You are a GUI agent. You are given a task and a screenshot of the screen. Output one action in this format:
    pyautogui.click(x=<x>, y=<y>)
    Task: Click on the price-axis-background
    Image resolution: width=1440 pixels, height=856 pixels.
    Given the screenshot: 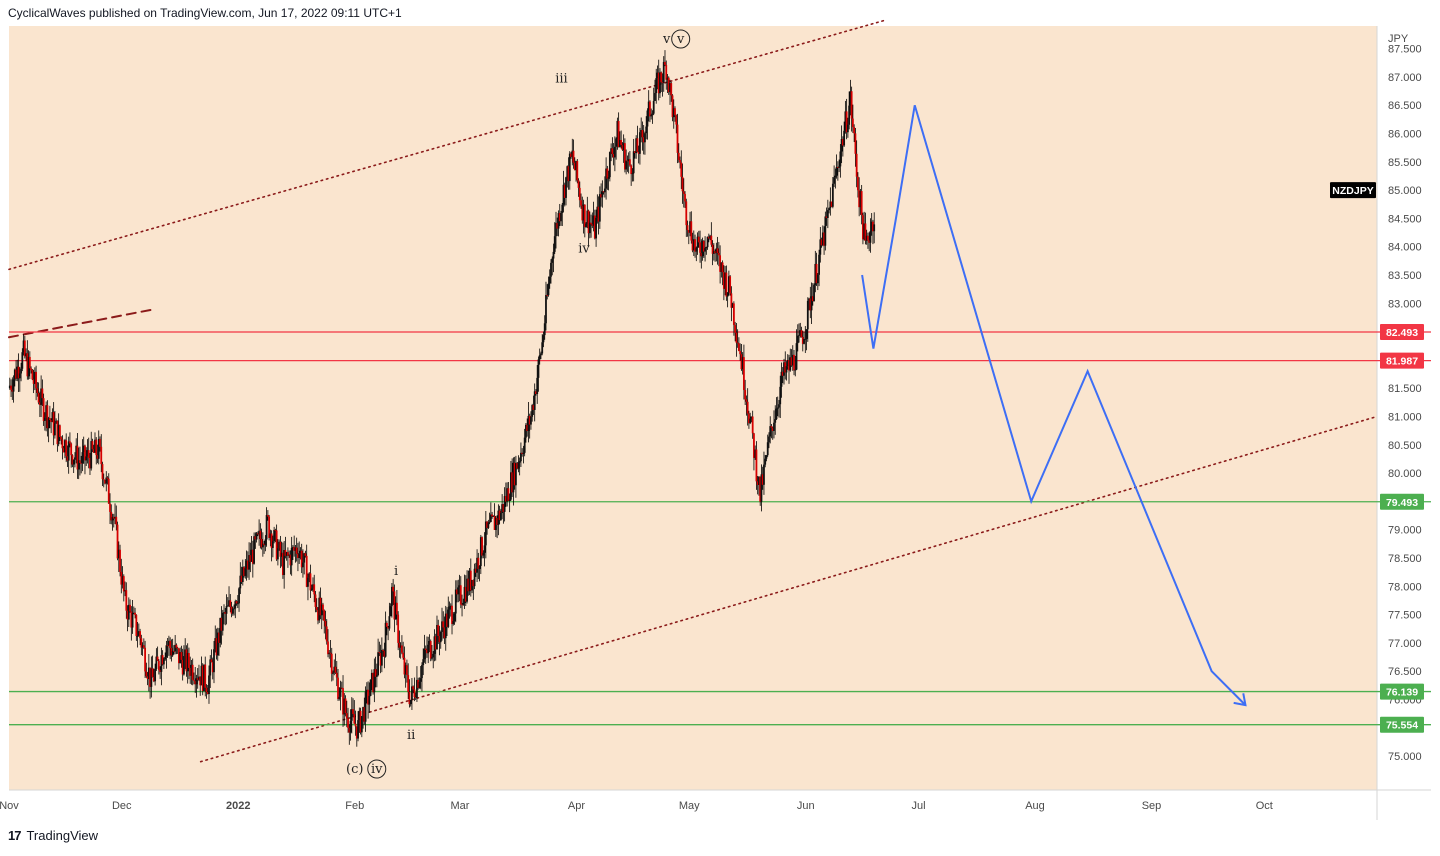 What is the action you would take?
    pyautogui.click(x=1404, y=408)
    